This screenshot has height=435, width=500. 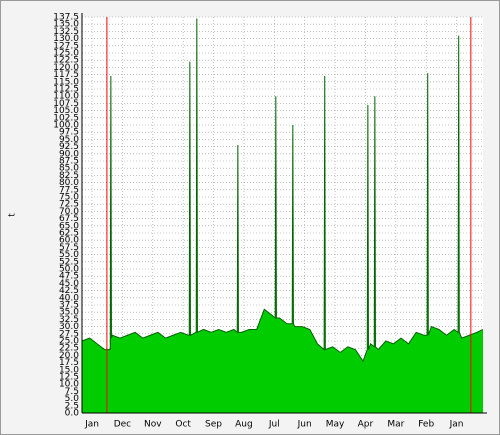 I want to click on y-tick-label: 107.5, so click(x=66, y=104).